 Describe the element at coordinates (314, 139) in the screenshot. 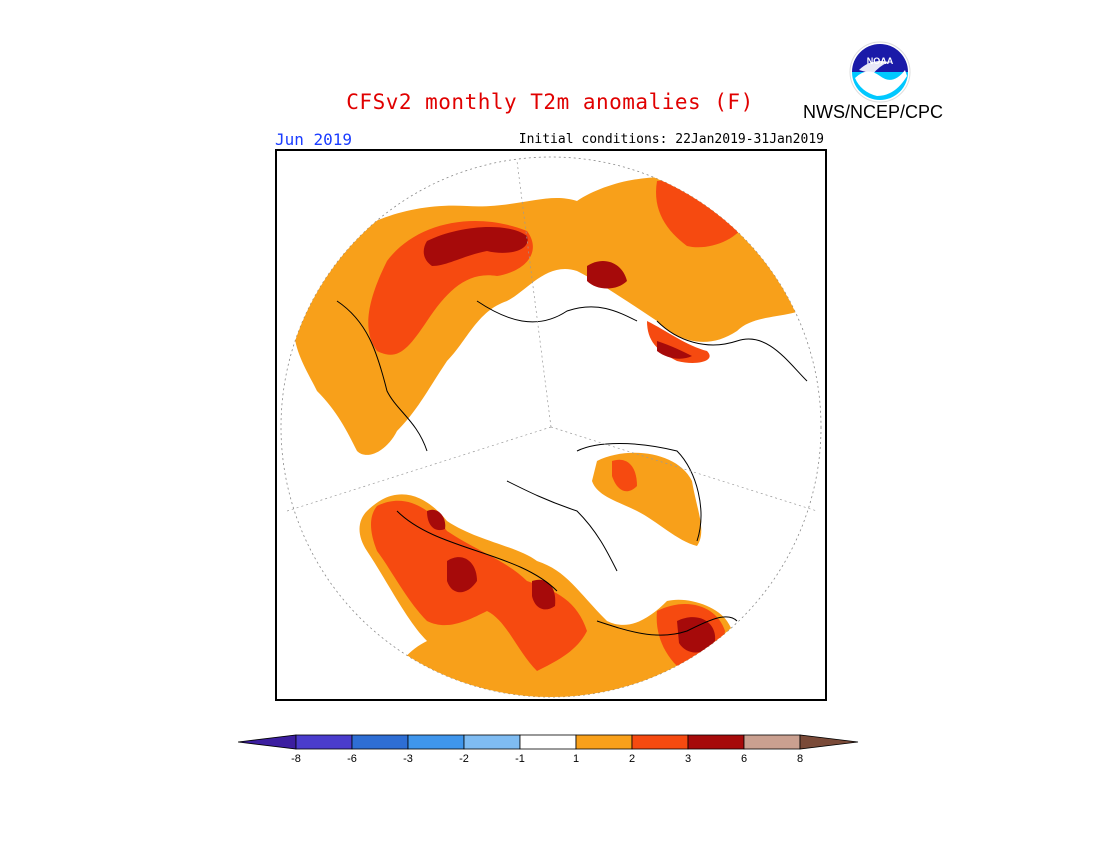

I see `forecast-period: Jun 2019` at that location.